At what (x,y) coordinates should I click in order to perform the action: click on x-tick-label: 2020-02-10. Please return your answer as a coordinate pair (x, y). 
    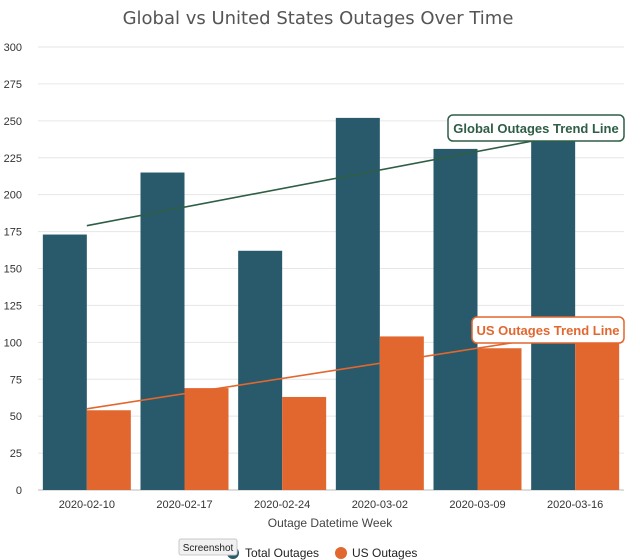
    Looking at the image, I should click on (87, 505).